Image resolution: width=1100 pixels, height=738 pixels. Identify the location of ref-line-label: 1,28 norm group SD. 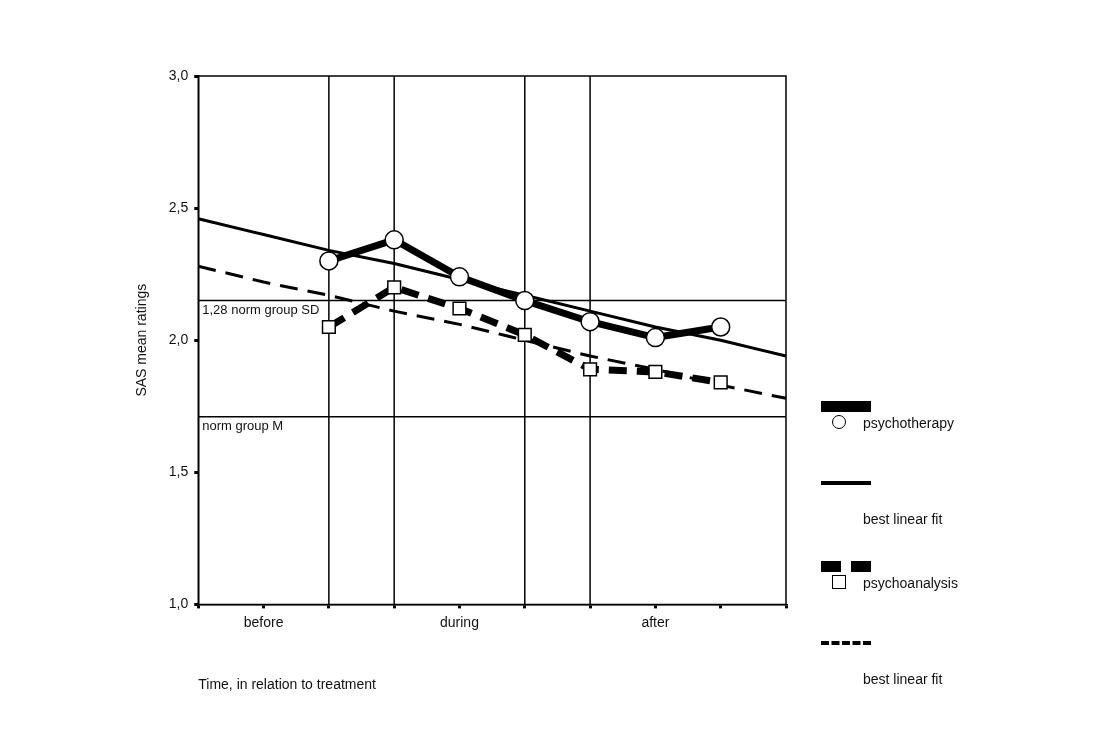
(261, 309).